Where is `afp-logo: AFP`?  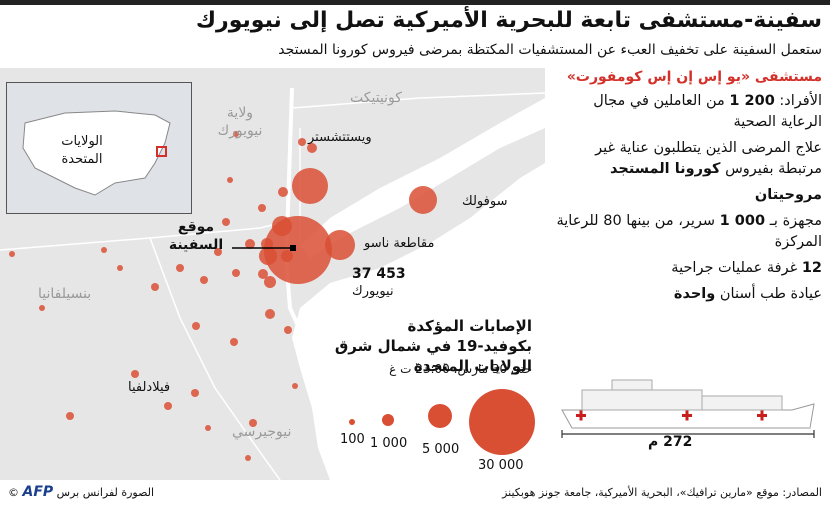 afp-logo: AFP is located at coordinates (38, 492).